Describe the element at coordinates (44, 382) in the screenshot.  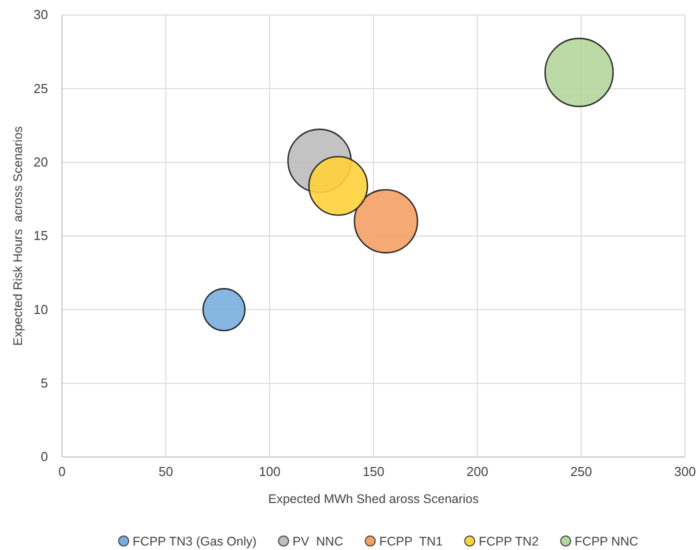
I see `y-tick-label: 5` at that location.